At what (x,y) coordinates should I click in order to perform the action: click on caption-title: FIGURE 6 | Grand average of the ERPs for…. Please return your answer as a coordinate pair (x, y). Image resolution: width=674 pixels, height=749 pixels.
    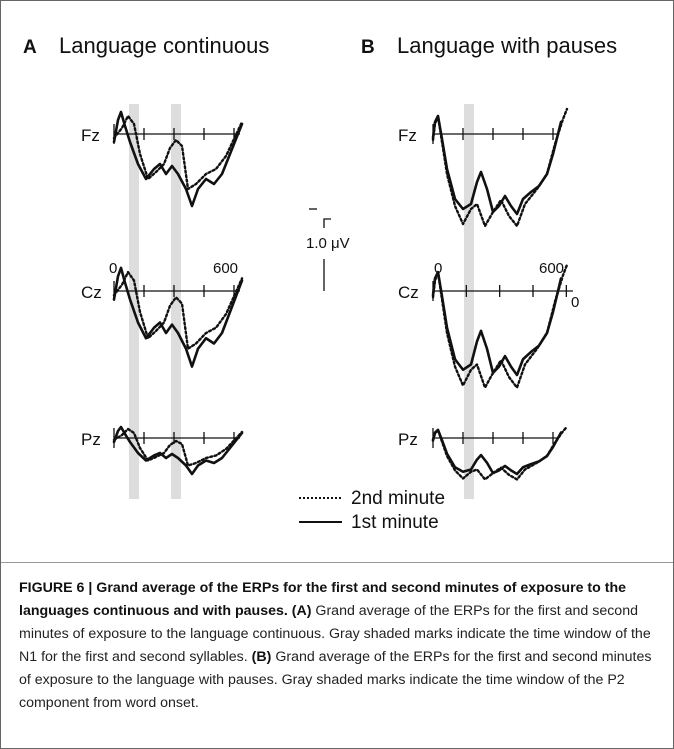
    Looking at the image, I should click on (323, 599).